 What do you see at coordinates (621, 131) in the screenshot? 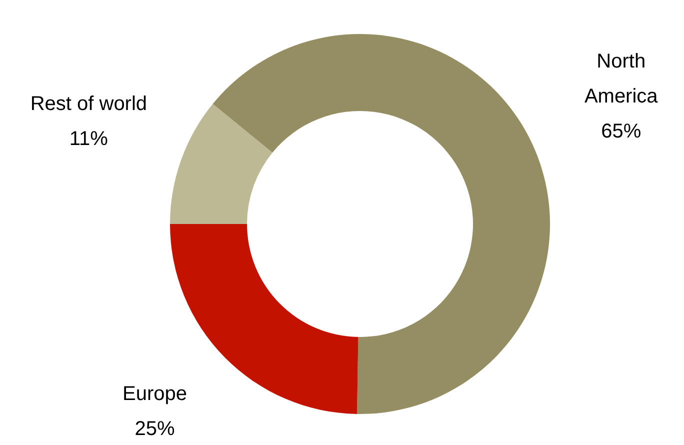
I see `data-label: 65%` at bounding box center [621, 131].